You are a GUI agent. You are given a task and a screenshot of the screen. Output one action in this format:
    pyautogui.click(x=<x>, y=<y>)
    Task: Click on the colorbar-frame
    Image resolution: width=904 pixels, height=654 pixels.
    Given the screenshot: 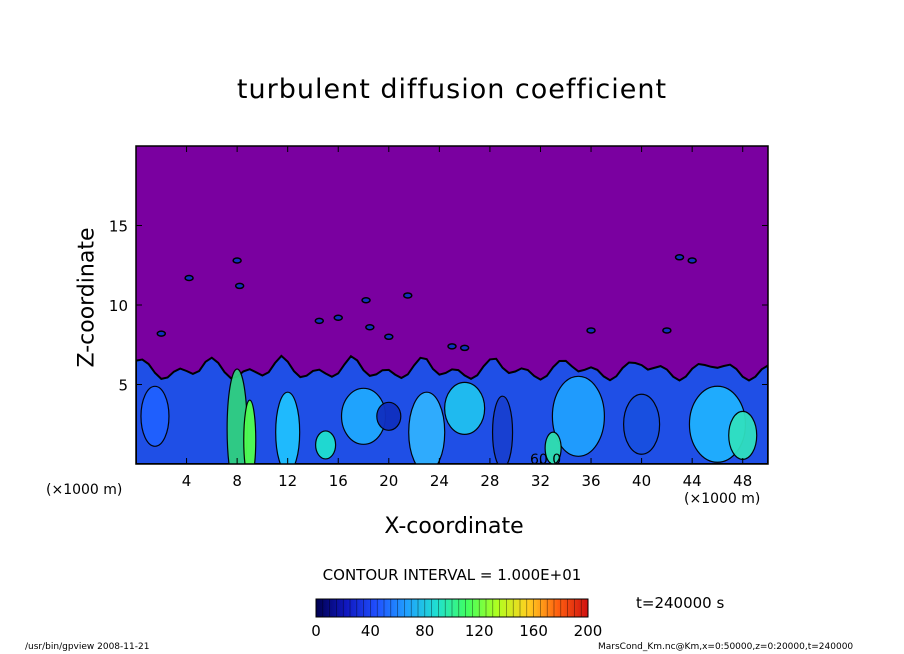 What is the action you would take?
    pyautogui.click(x=452, y=608)
    